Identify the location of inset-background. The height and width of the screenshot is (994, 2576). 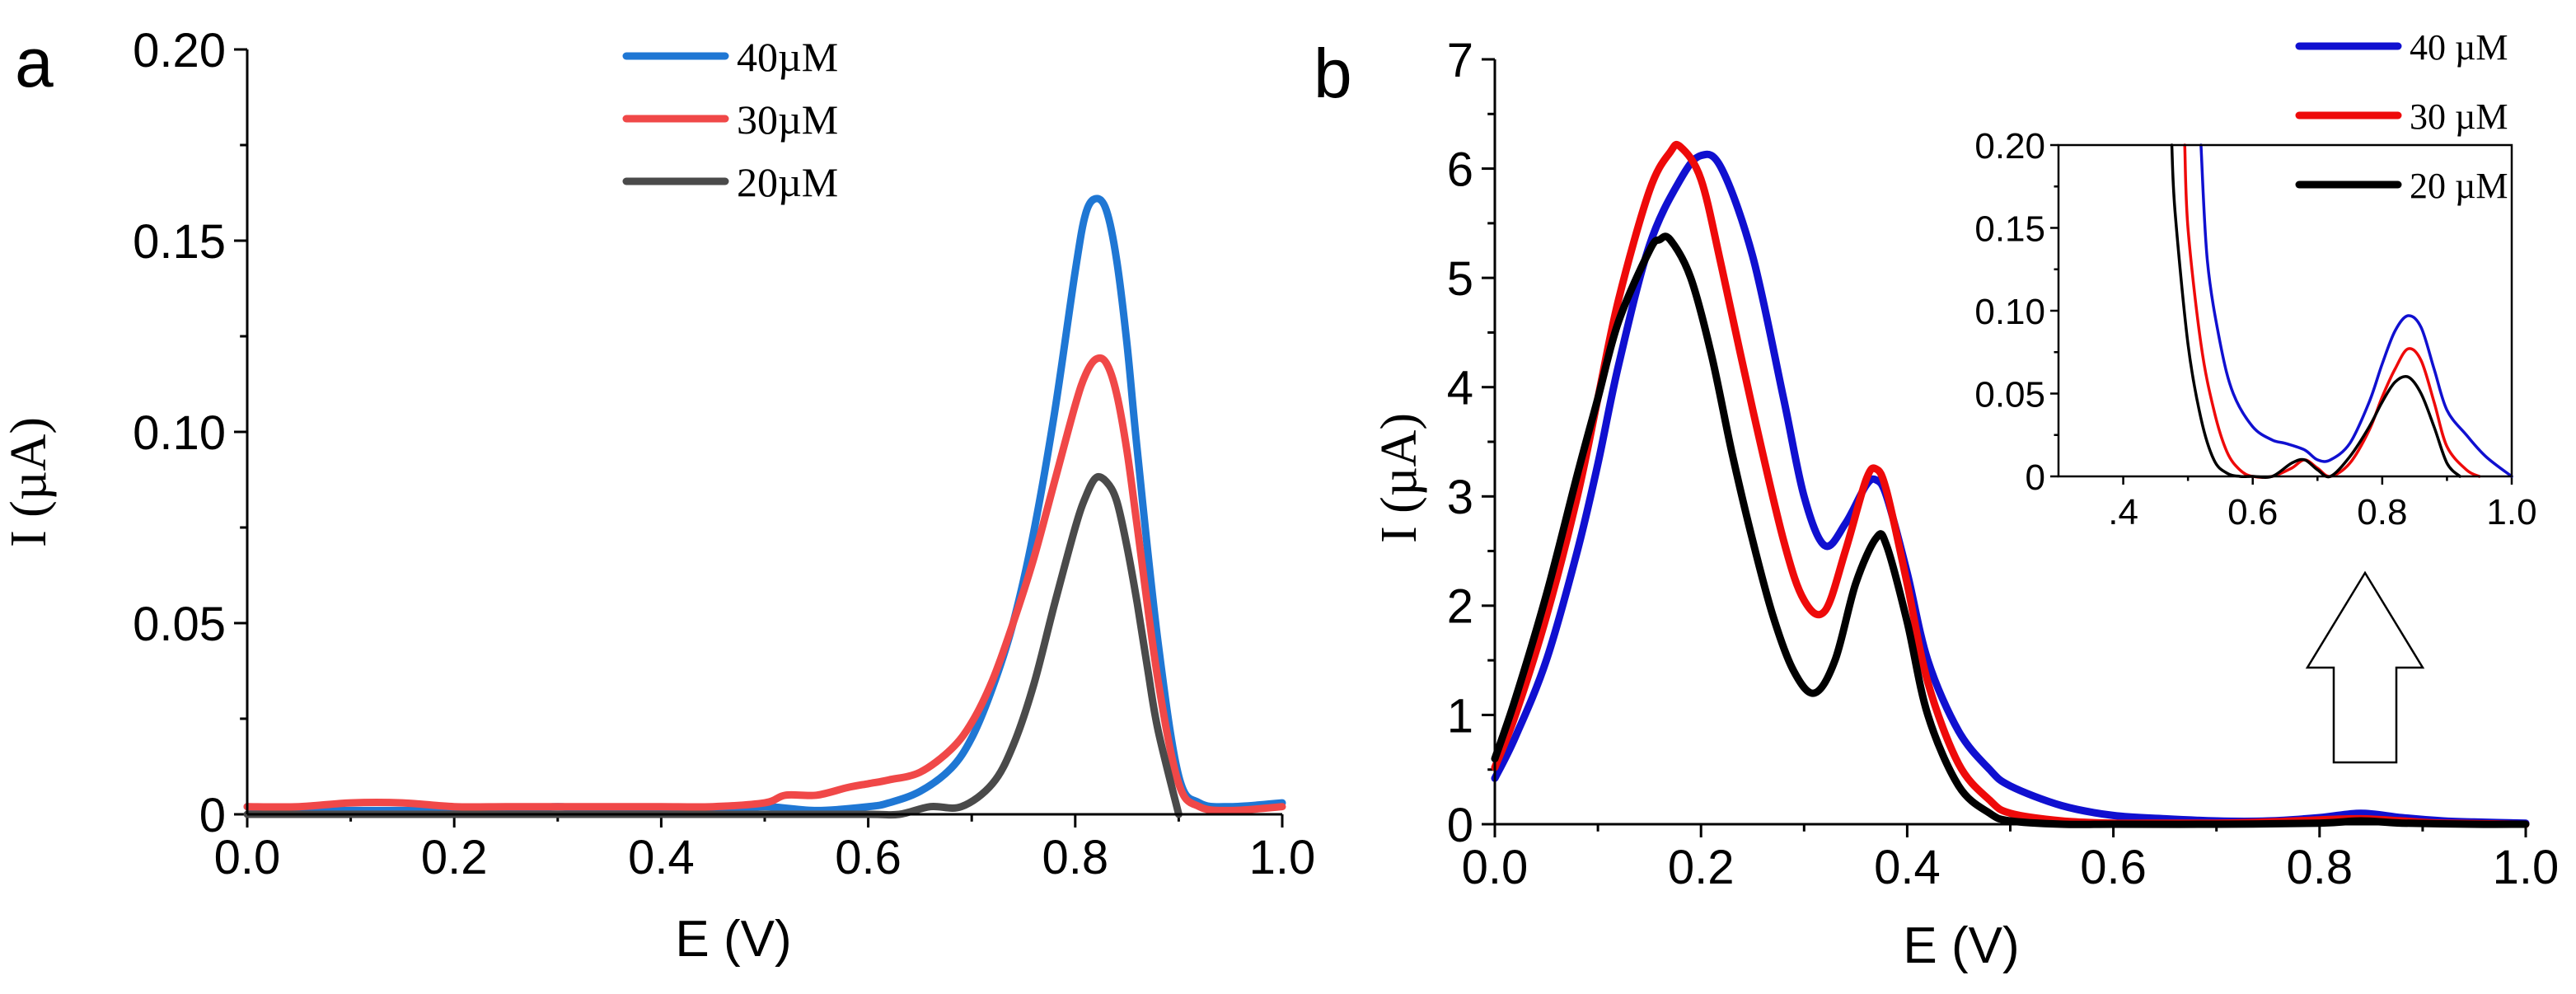
(2285, 310).